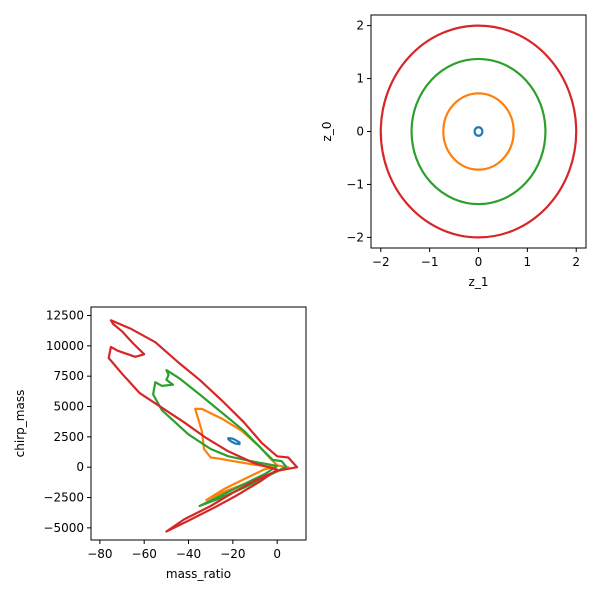 Image resolution: width=600 pixels, height=600 pixels. Describe the element at coordinates (327, 132) in the screenshot. I see `y-axis-label: z_0` at that location.